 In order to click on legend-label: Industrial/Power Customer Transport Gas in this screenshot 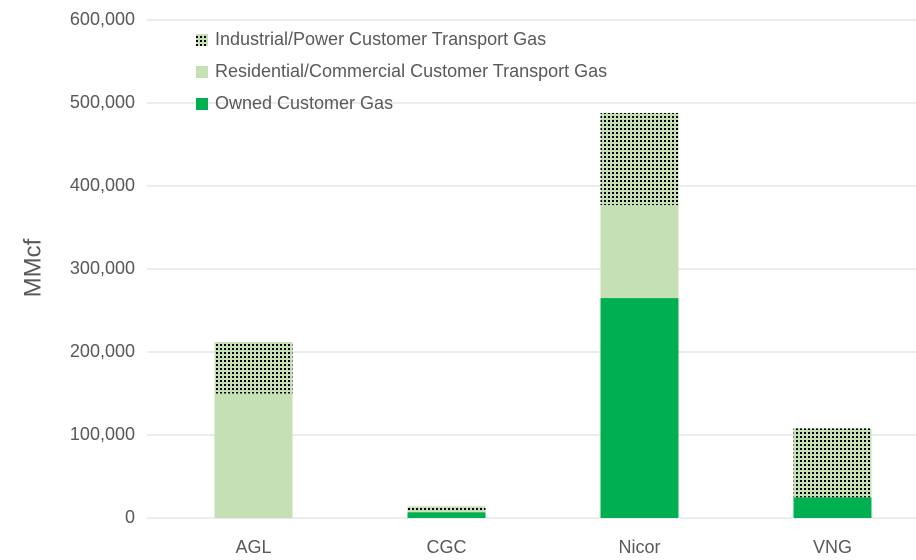, I will do `click(380, 39)`.